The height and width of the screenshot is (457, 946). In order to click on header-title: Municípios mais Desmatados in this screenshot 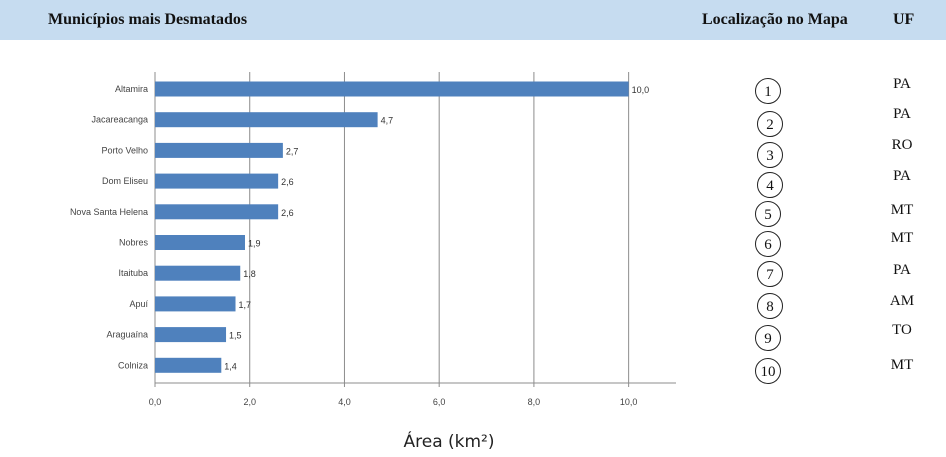, I will do `click(148, 19)`.